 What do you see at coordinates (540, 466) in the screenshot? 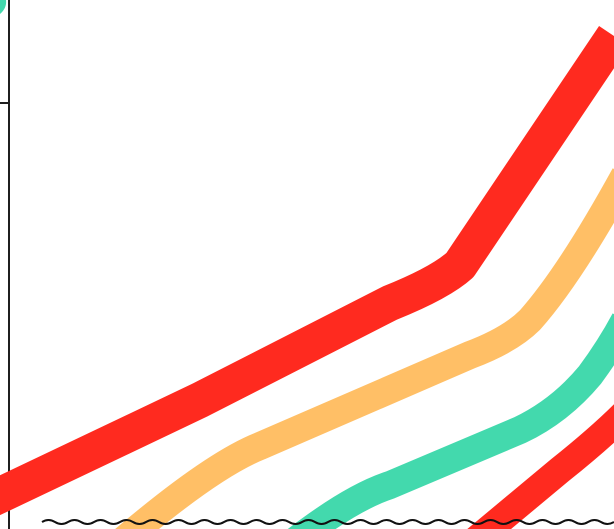
I see `red-stripe-lower` at bounding box center [540, 466].